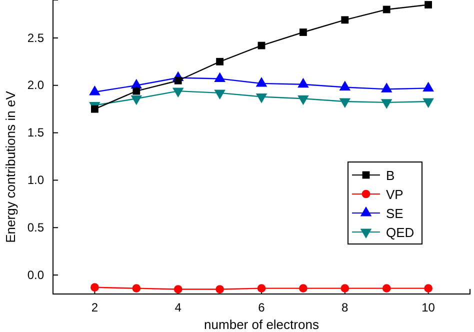  What do you see at coordinates (262, 307) in the screenshot?
I see `x-tick-label: 6` at bounding box center [262, 307].